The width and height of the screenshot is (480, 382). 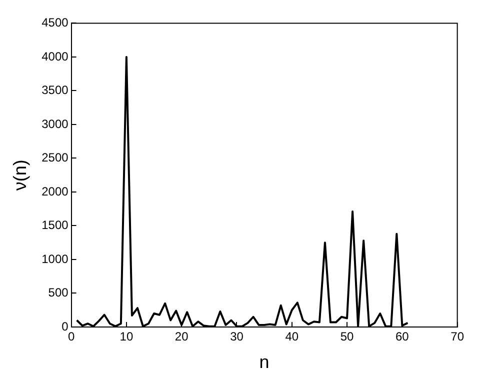 I want to click on x-axis-title: n, so click(x=264, y=362).